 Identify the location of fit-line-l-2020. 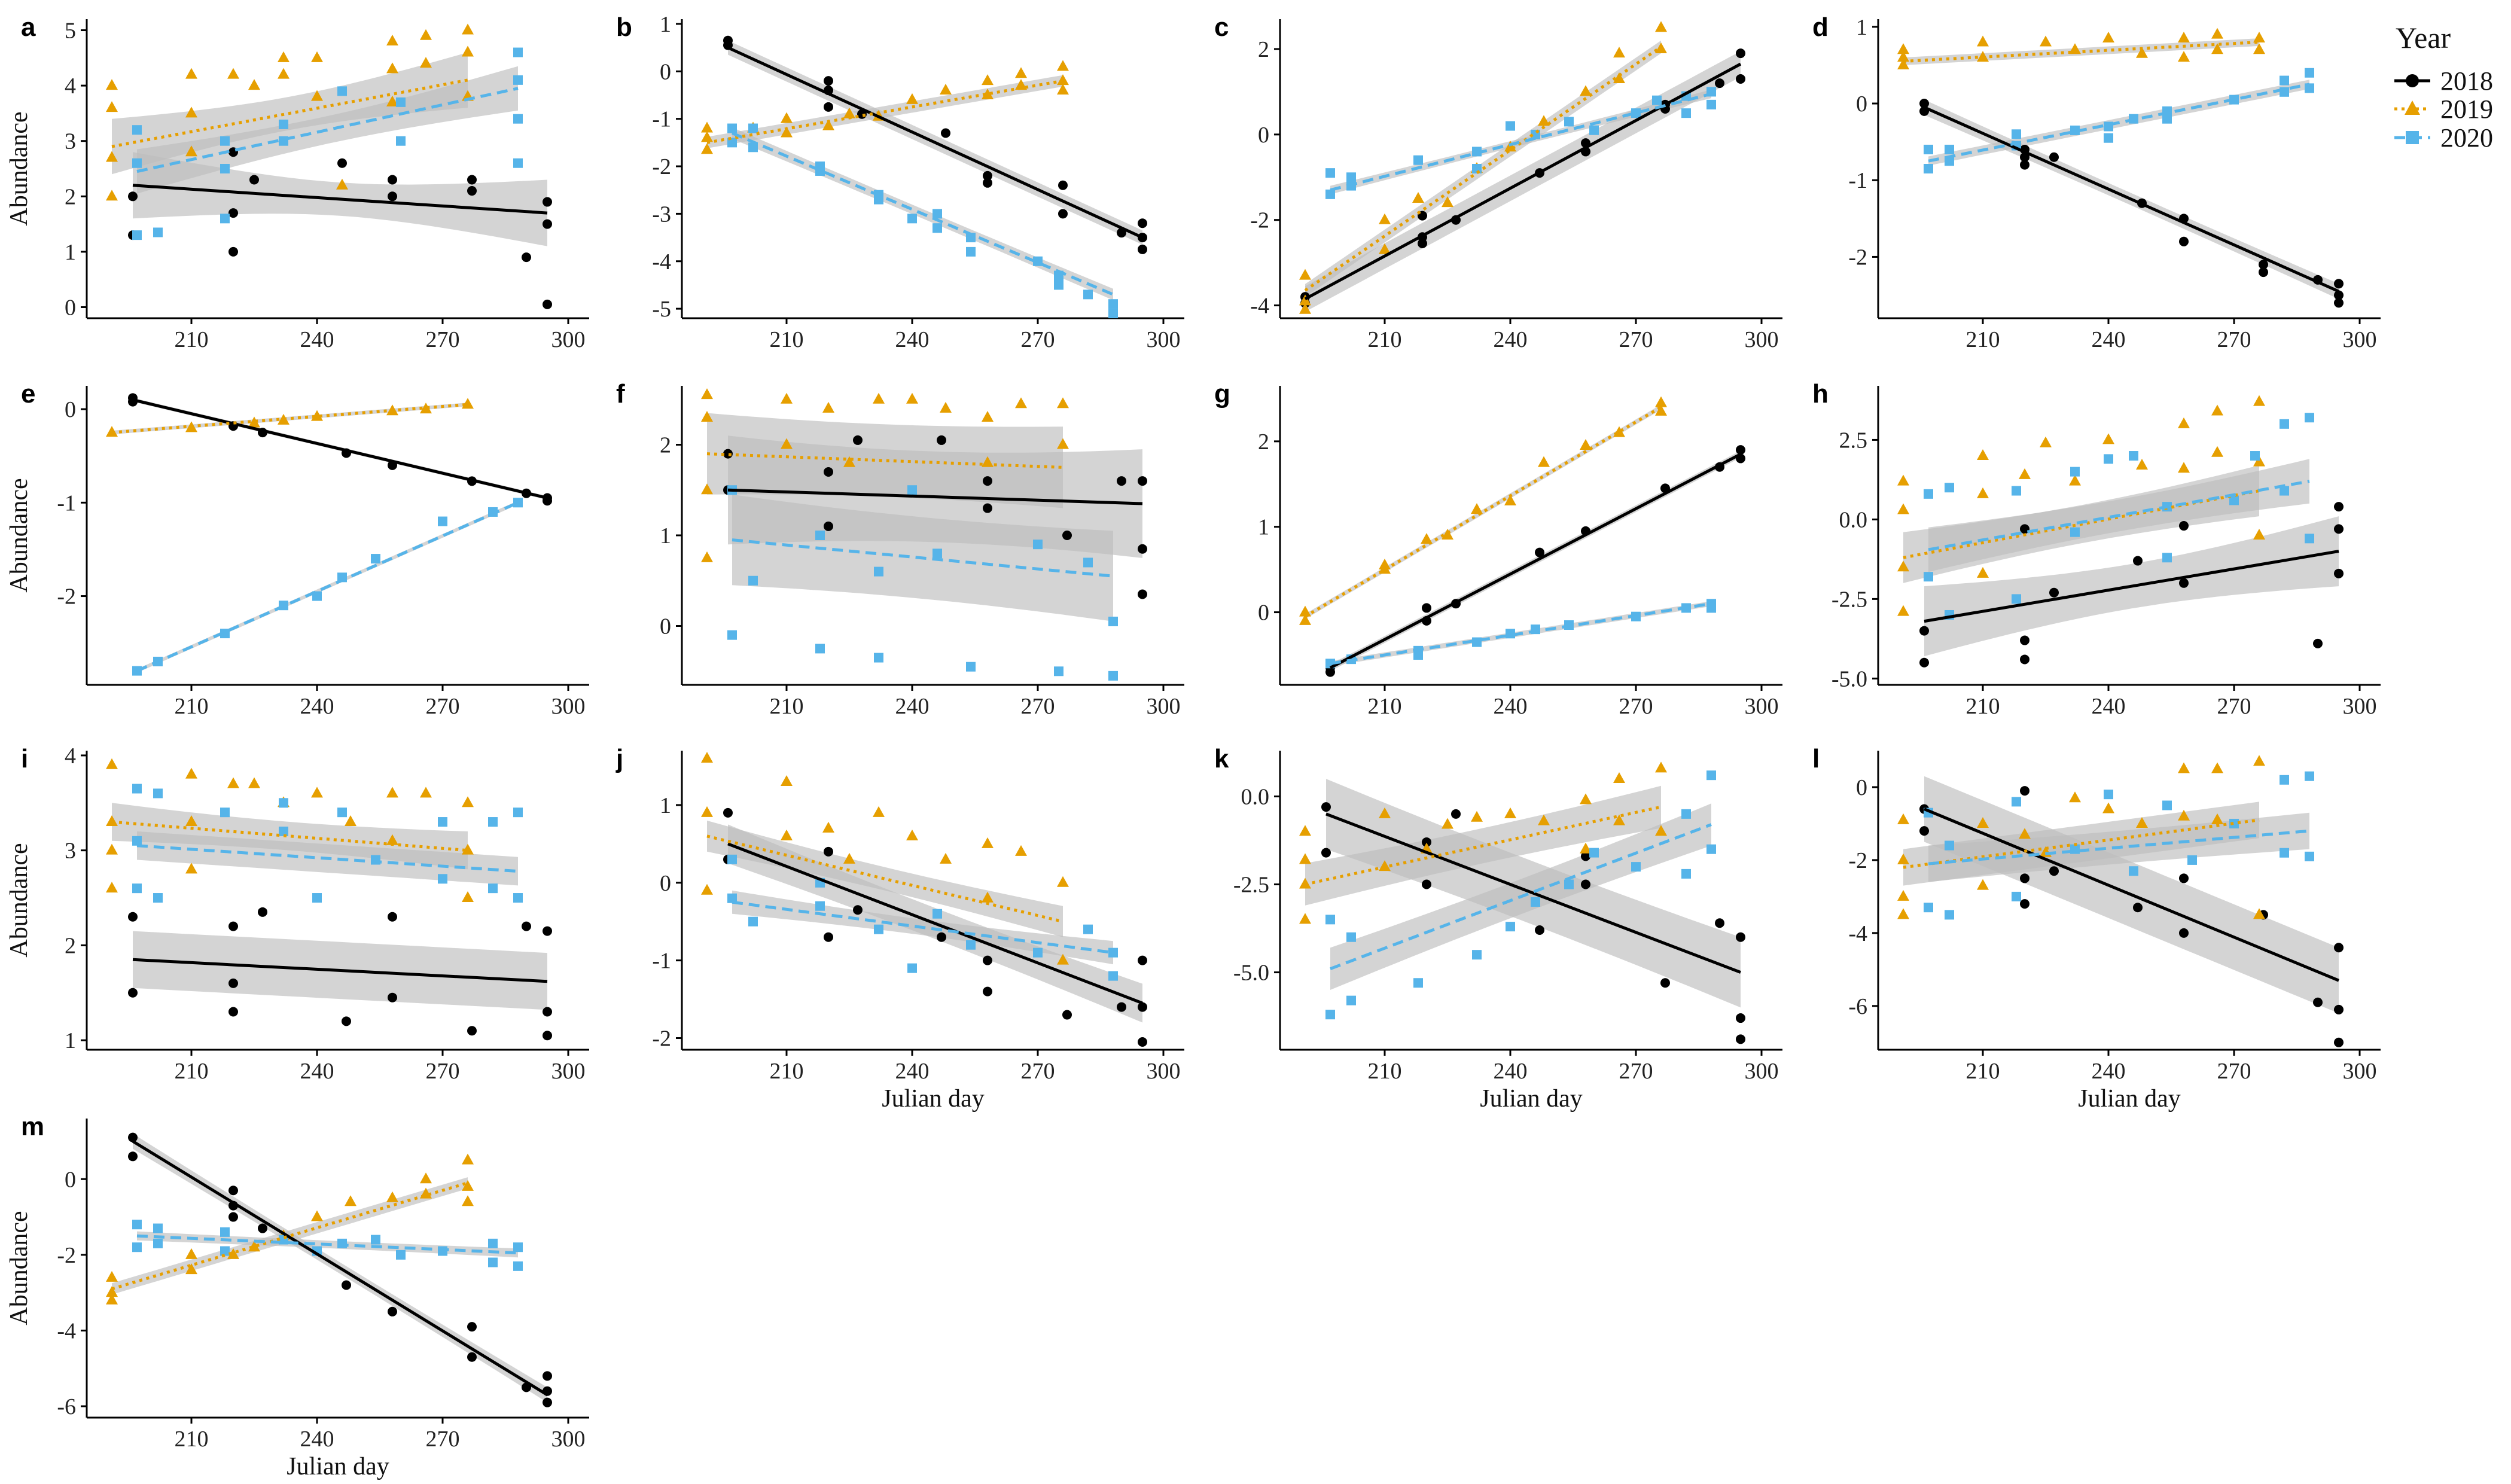
(2119, 847).